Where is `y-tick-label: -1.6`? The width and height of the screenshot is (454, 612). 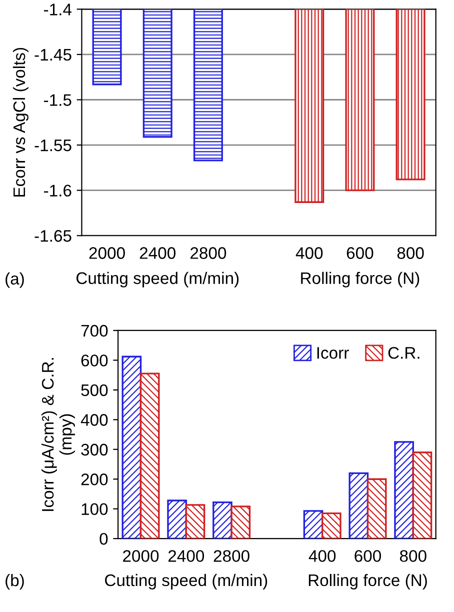 y-tick-label: -1.6 is located at coordinates (58, 190).